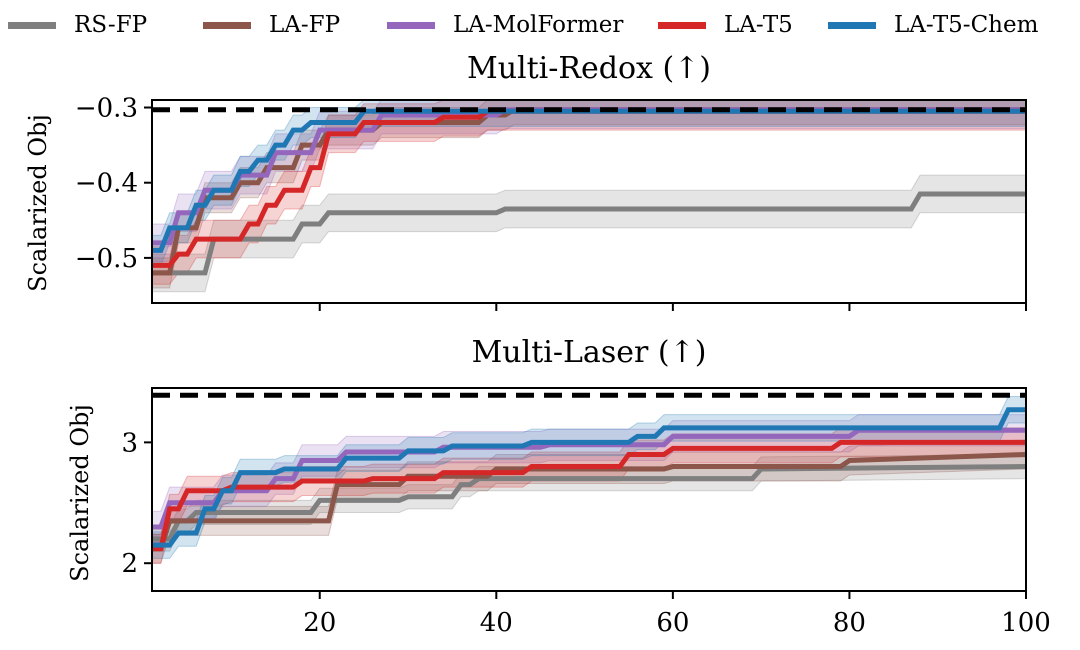 The height and width of the screenshot is (650, 1080). What do you see at coordinates (496, 623) in the screenshot?
I see `multi-laser-xtick-label: 40` at bounding box center [496, 623].